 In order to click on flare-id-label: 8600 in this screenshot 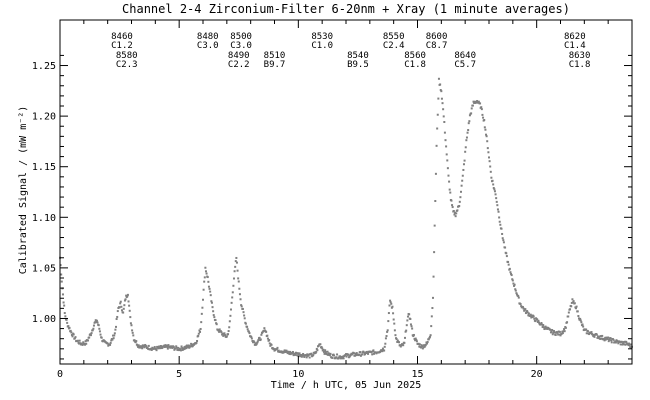, I will do `click(437, 37)`.